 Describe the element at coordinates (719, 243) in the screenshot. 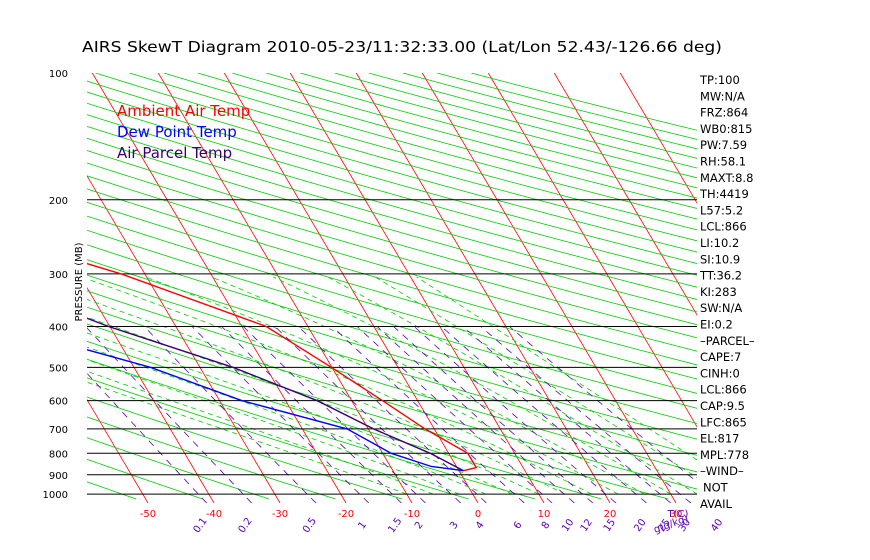

I see `index-stat: LI:10.2` at that location.